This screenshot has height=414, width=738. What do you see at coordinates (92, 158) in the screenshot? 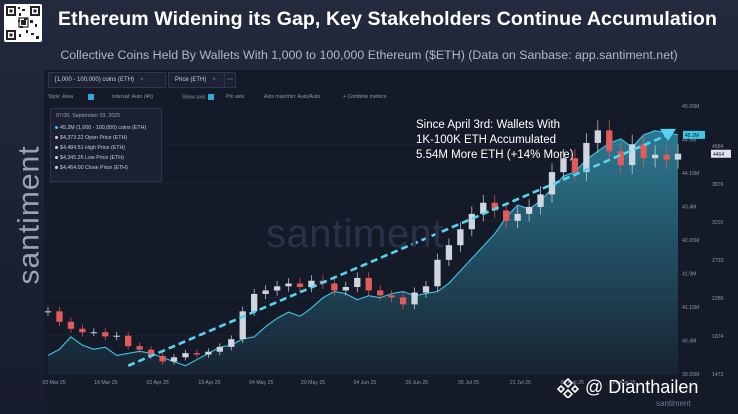
I see `tooltip-row-label: $4,345.26 Low Price (ETH)` at bounding box center [92, 158].